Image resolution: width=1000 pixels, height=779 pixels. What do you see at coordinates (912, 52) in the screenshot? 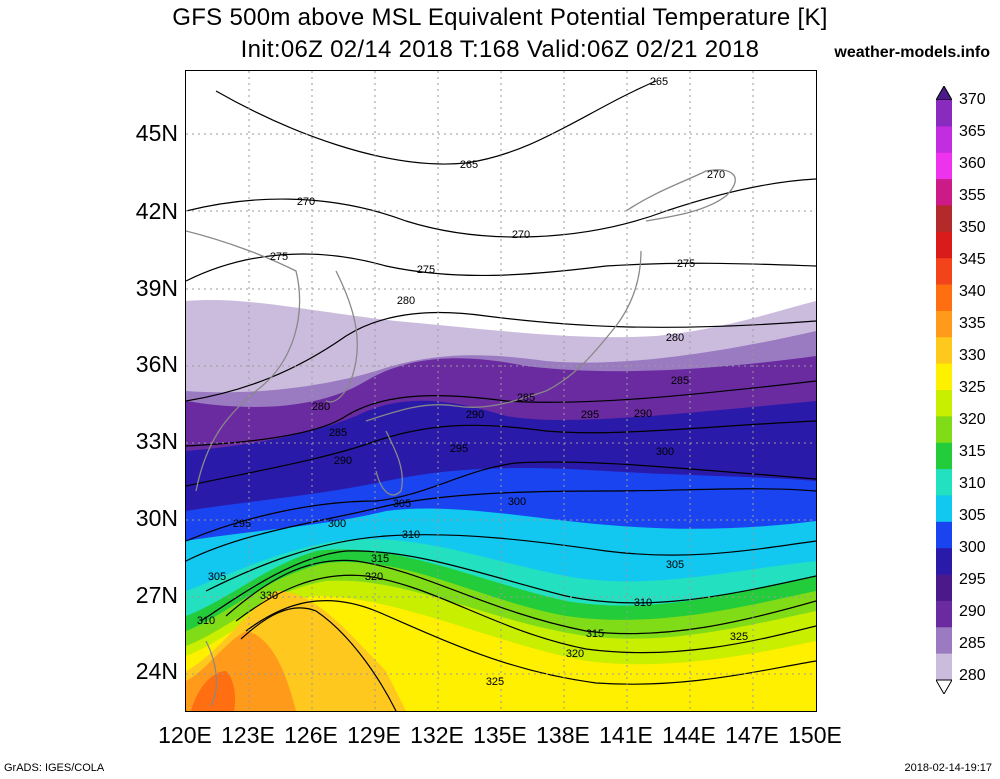
I see `brand-label: weather-models.info` at bounding box center [912, 52].